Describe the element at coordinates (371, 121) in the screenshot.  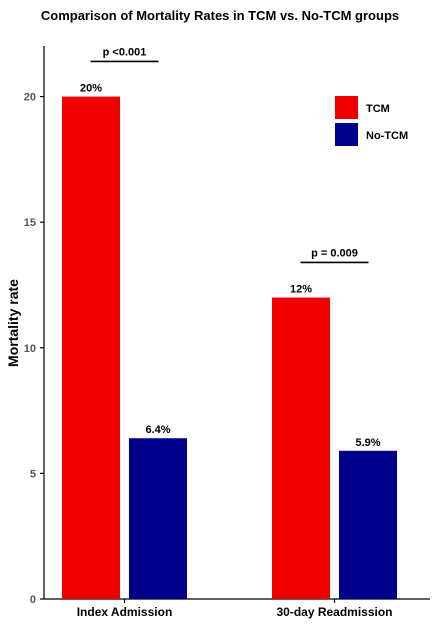
I see `legend: TCM No-TCM` at that location.